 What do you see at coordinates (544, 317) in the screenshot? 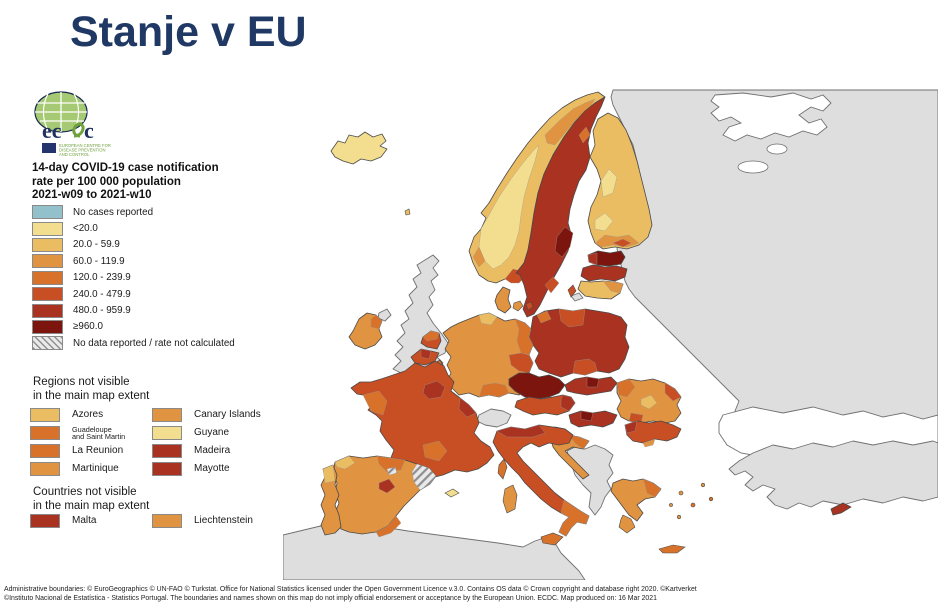
I see `map-region-poland-nw` at bounding box center [544, 317].